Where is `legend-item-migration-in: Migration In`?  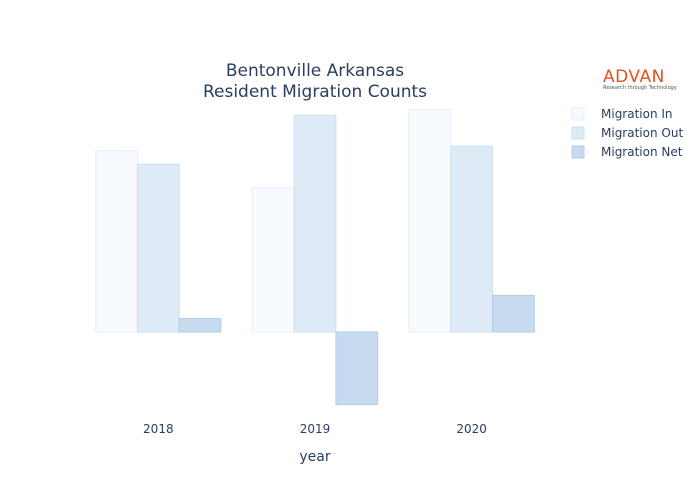
legend-item-migration-in: Migration In is located at coordinates (622, 114).